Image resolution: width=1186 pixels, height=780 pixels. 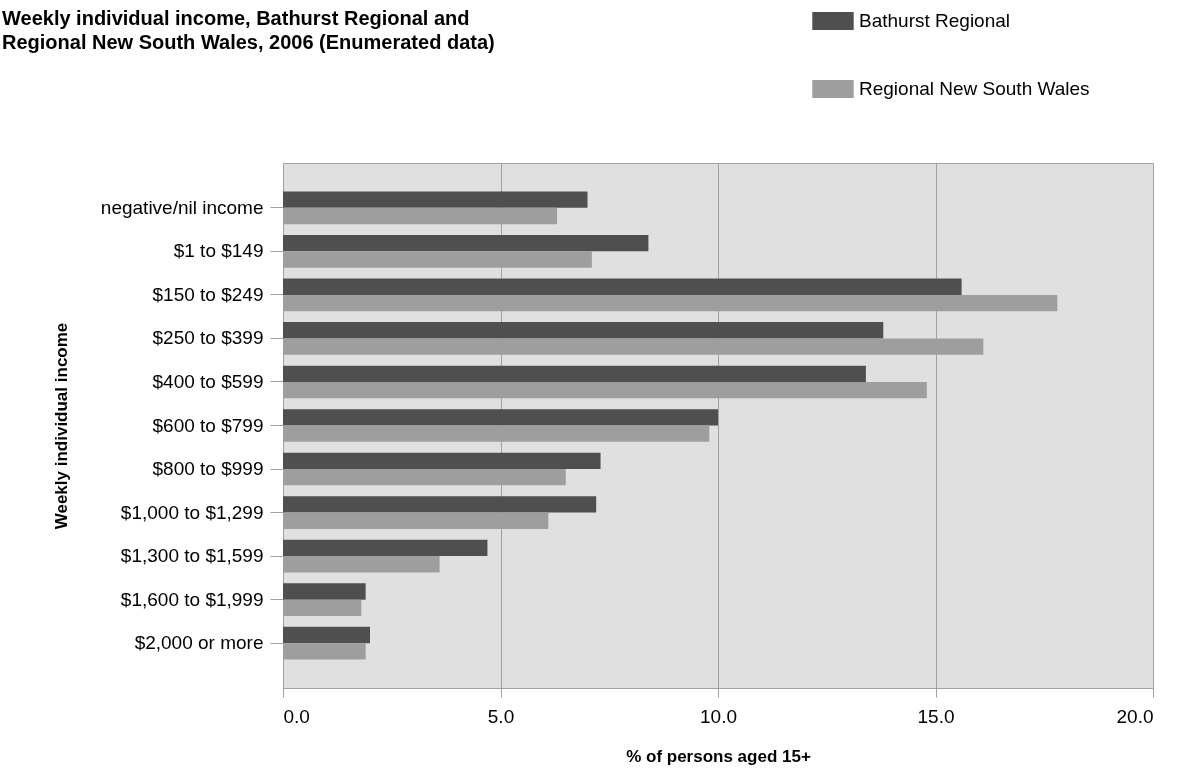 I want to click on y-axis-title: Weekly individual income, so click(x=61, y=426).